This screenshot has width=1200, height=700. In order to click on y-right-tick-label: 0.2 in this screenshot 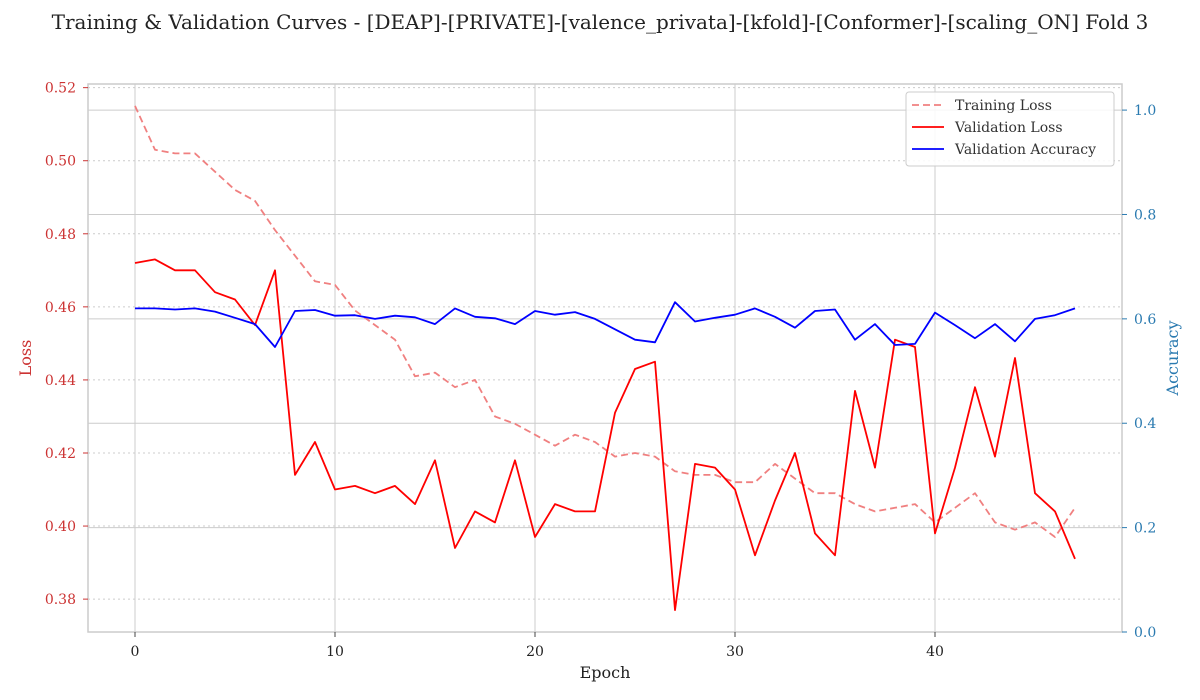, I will do `click(1145, 529)`.